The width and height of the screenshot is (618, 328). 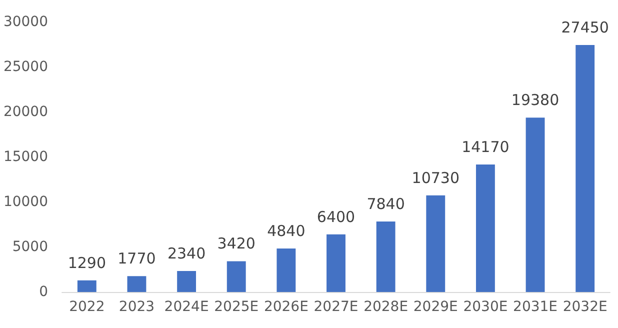 I want to click on data-label: 10730, so click(x=436, y=177).